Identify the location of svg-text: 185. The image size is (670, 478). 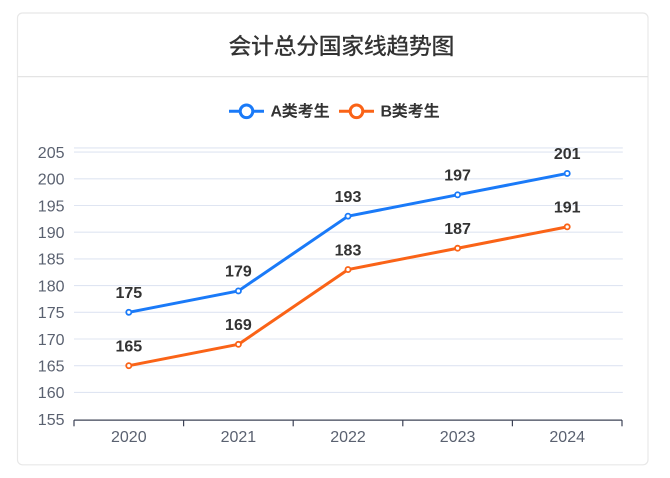
(51, 260).